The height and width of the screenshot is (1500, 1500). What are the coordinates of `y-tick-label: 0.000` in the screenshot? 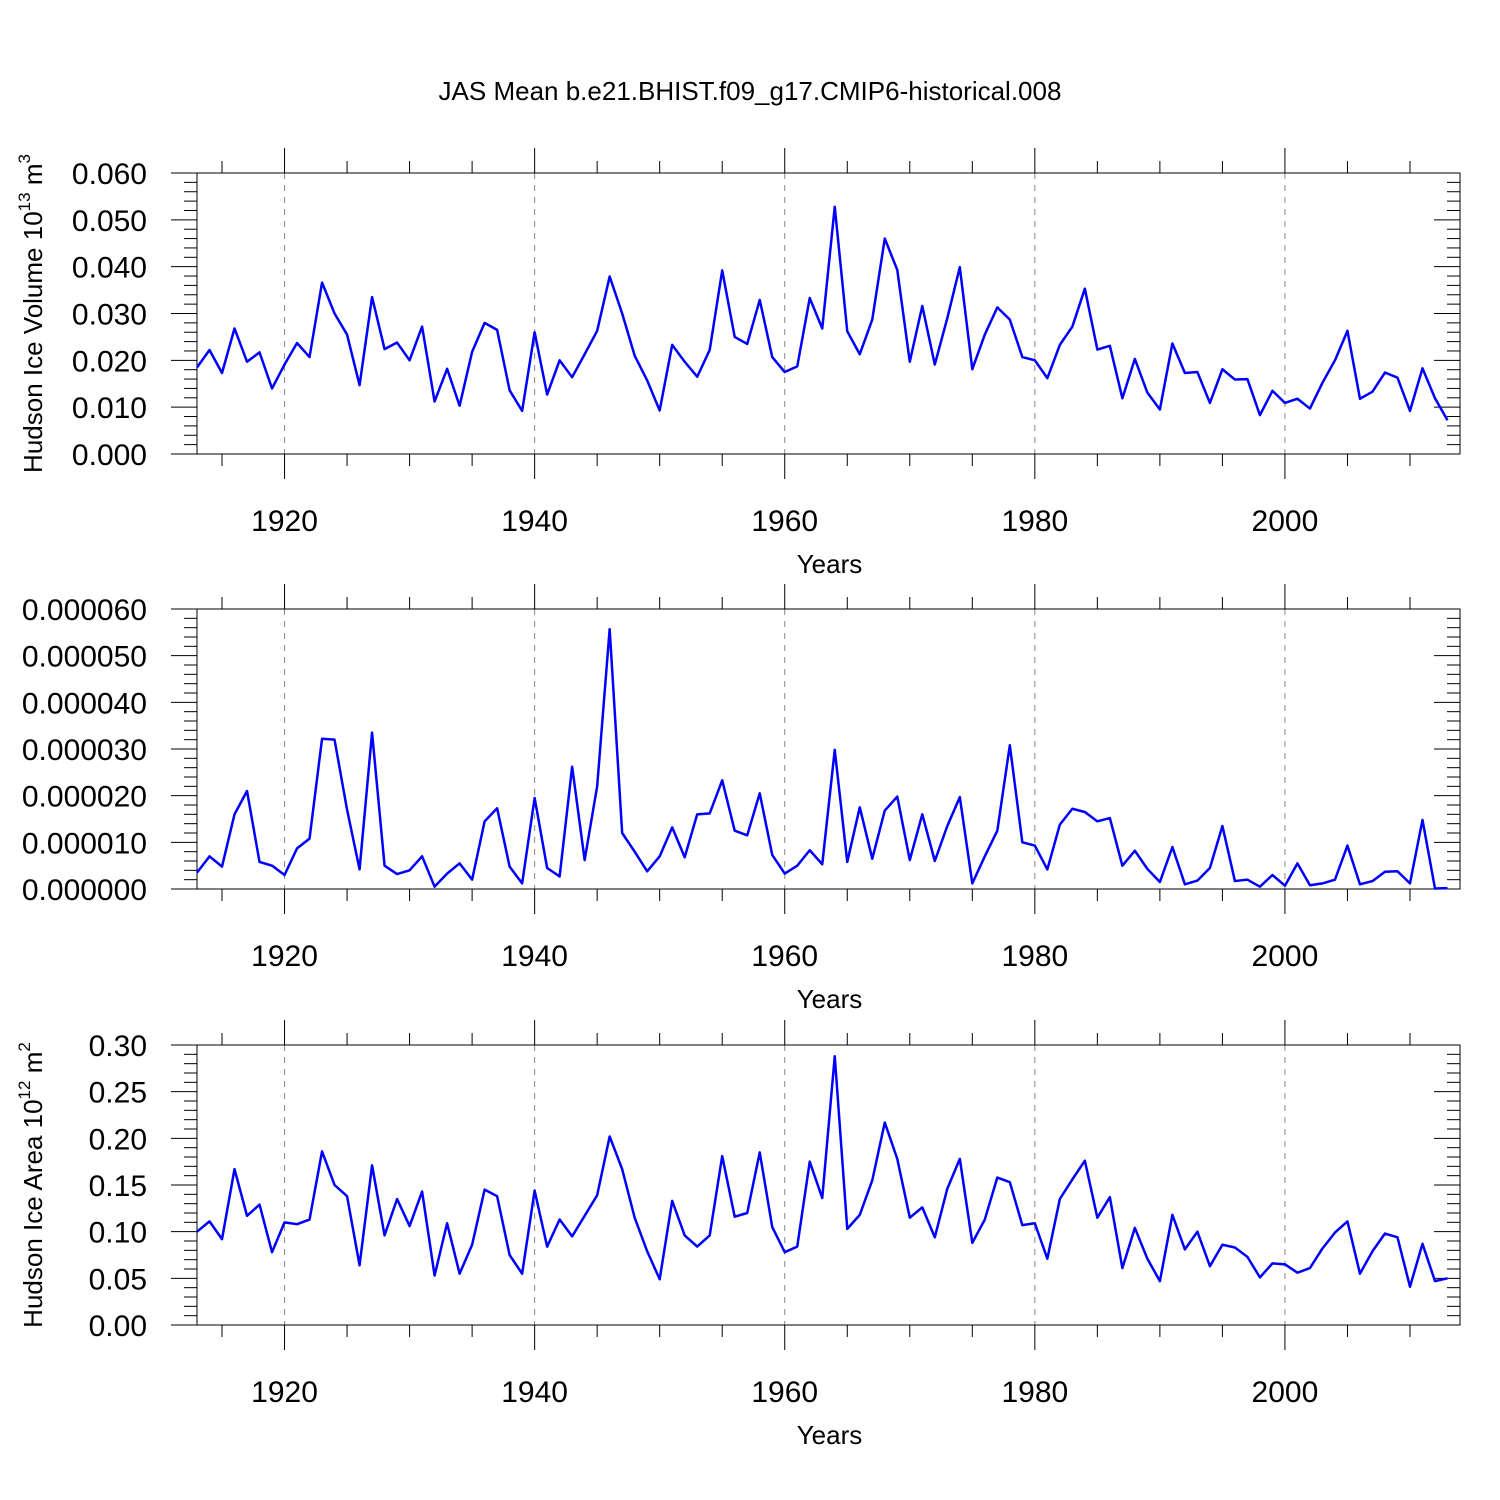 It's located at (109, 455).